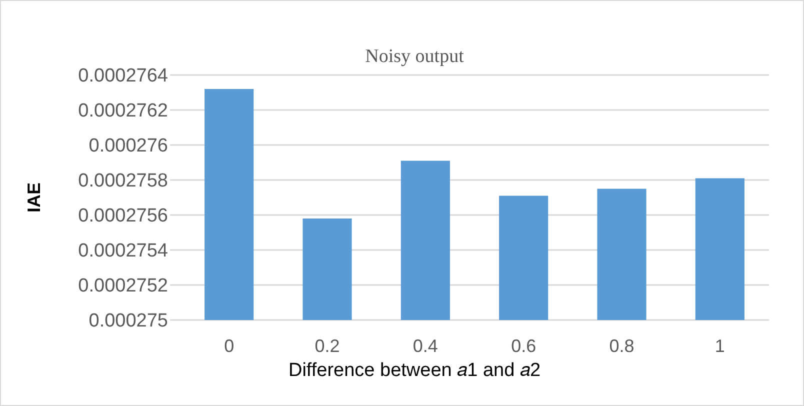 The height and width of the screenshot is (406, 804). Describe the element at coordinates (425, 346) in the screenshot. I see `x-tick-label: 0.4` at that location.